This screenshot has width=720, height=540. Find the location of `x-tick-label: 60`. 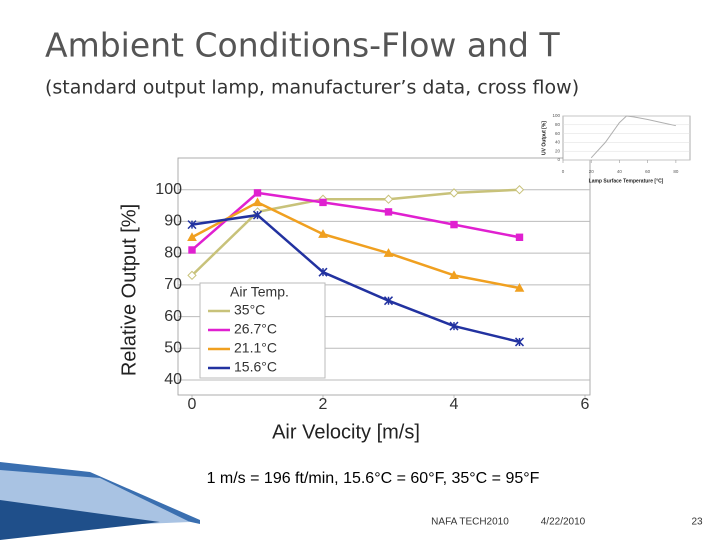

x-tick-label: 60 is located at coordinates (648, 171).